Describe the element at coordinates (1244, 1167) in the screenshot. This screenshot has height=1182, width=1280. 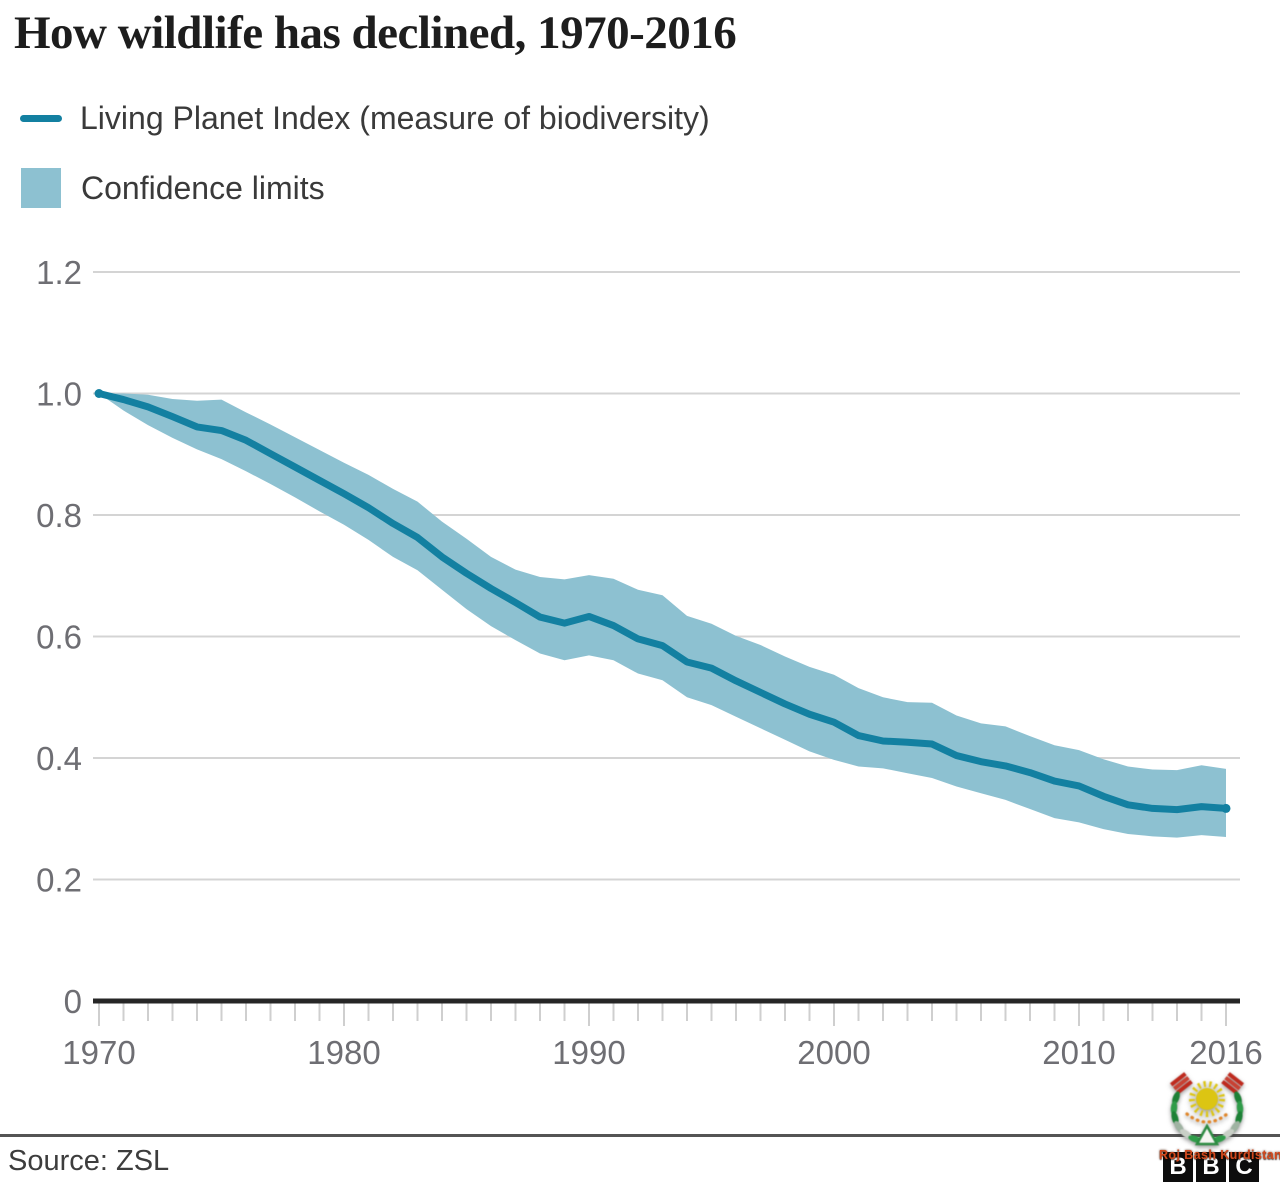
I see `bbc-logo-letter-c: C` at that location.